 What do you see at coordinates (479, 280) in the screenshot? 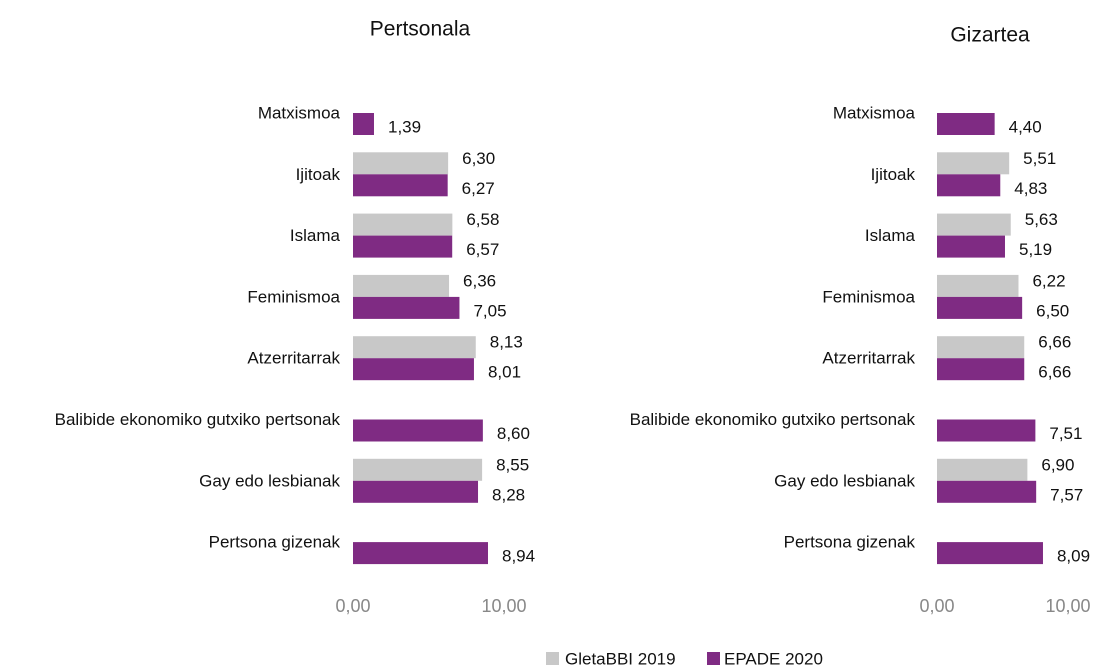
I see `value-label: 6,36` at bounding box center [479, 280].